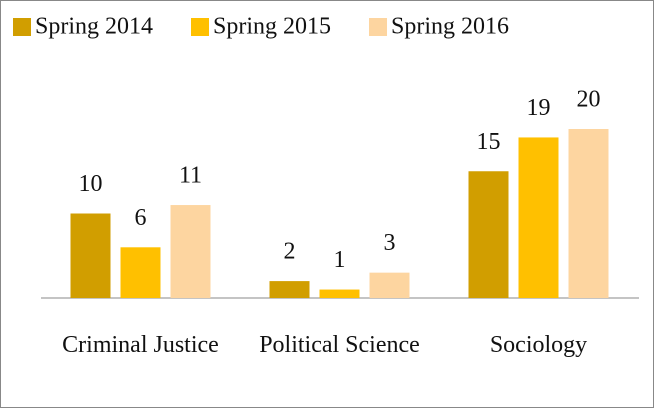  Describe the element at coordinates (589, 100) in the screenshot. I see `data-label: 20` at that location.